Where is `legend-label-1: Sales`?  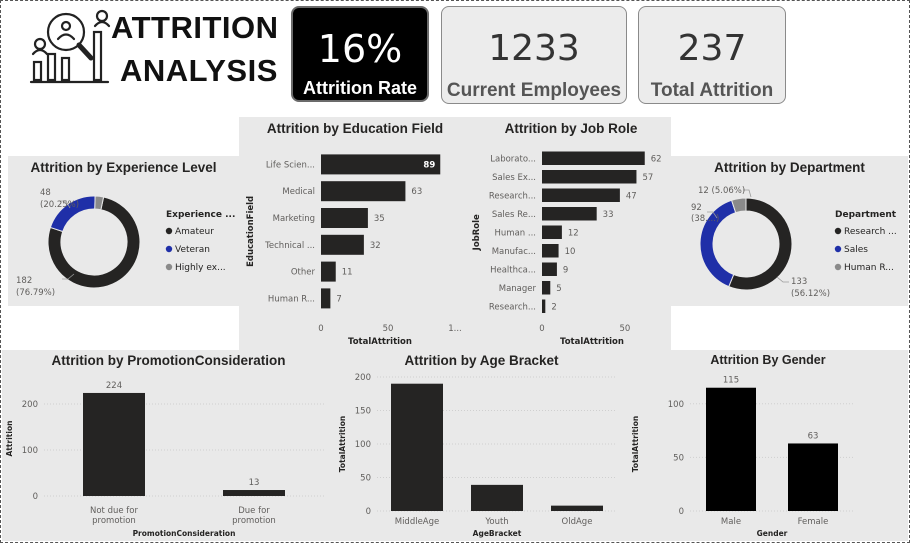 legend-label-1: Sales is located at coordinates (856, 250).